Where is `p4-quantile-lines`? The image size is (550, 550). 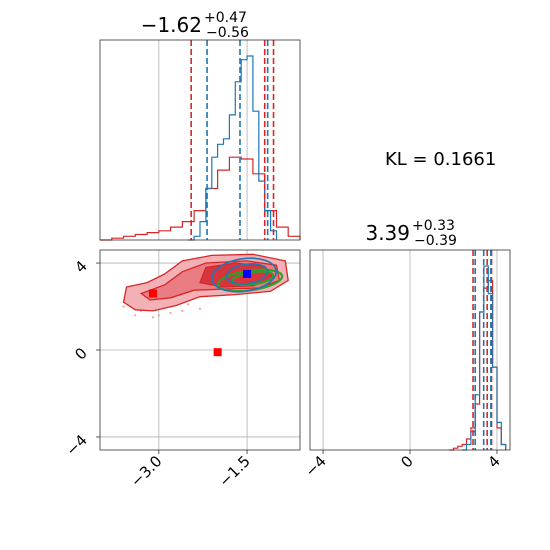 p4-quantile-lines is located at coordinates (482, 350).